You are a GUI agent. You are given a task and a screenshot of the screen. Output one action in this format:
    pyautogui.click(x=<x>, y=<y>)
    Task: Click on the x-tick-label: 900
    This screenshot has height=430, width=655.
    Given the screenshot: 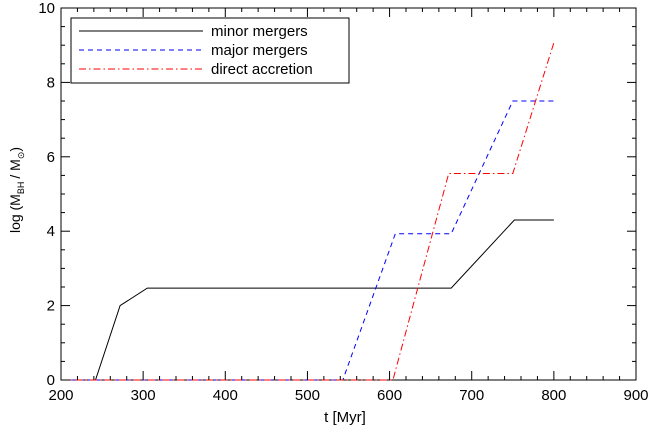 What is the action you would take?
    pyautogui.click(x=635, y=395)
    